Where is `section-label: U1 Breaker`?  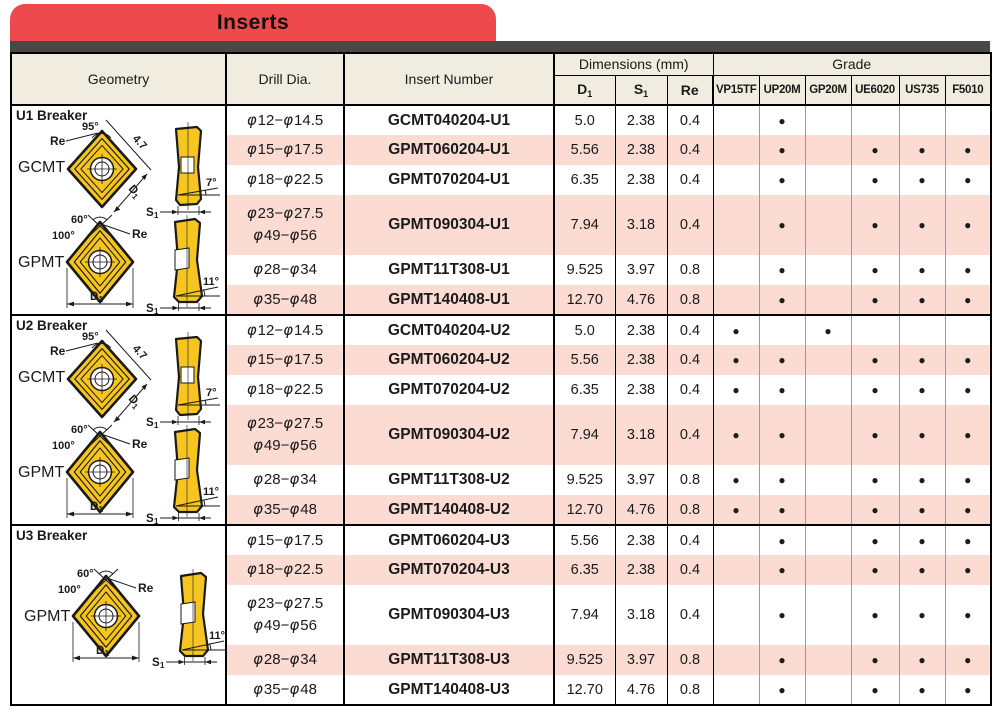 section-label: U1 Breaker is located at coordinates (52, 115).